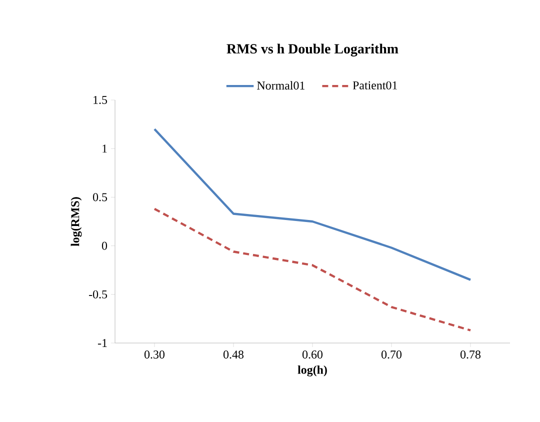  I want to click on y-axis-title: log(RMS), so click(76, 221).